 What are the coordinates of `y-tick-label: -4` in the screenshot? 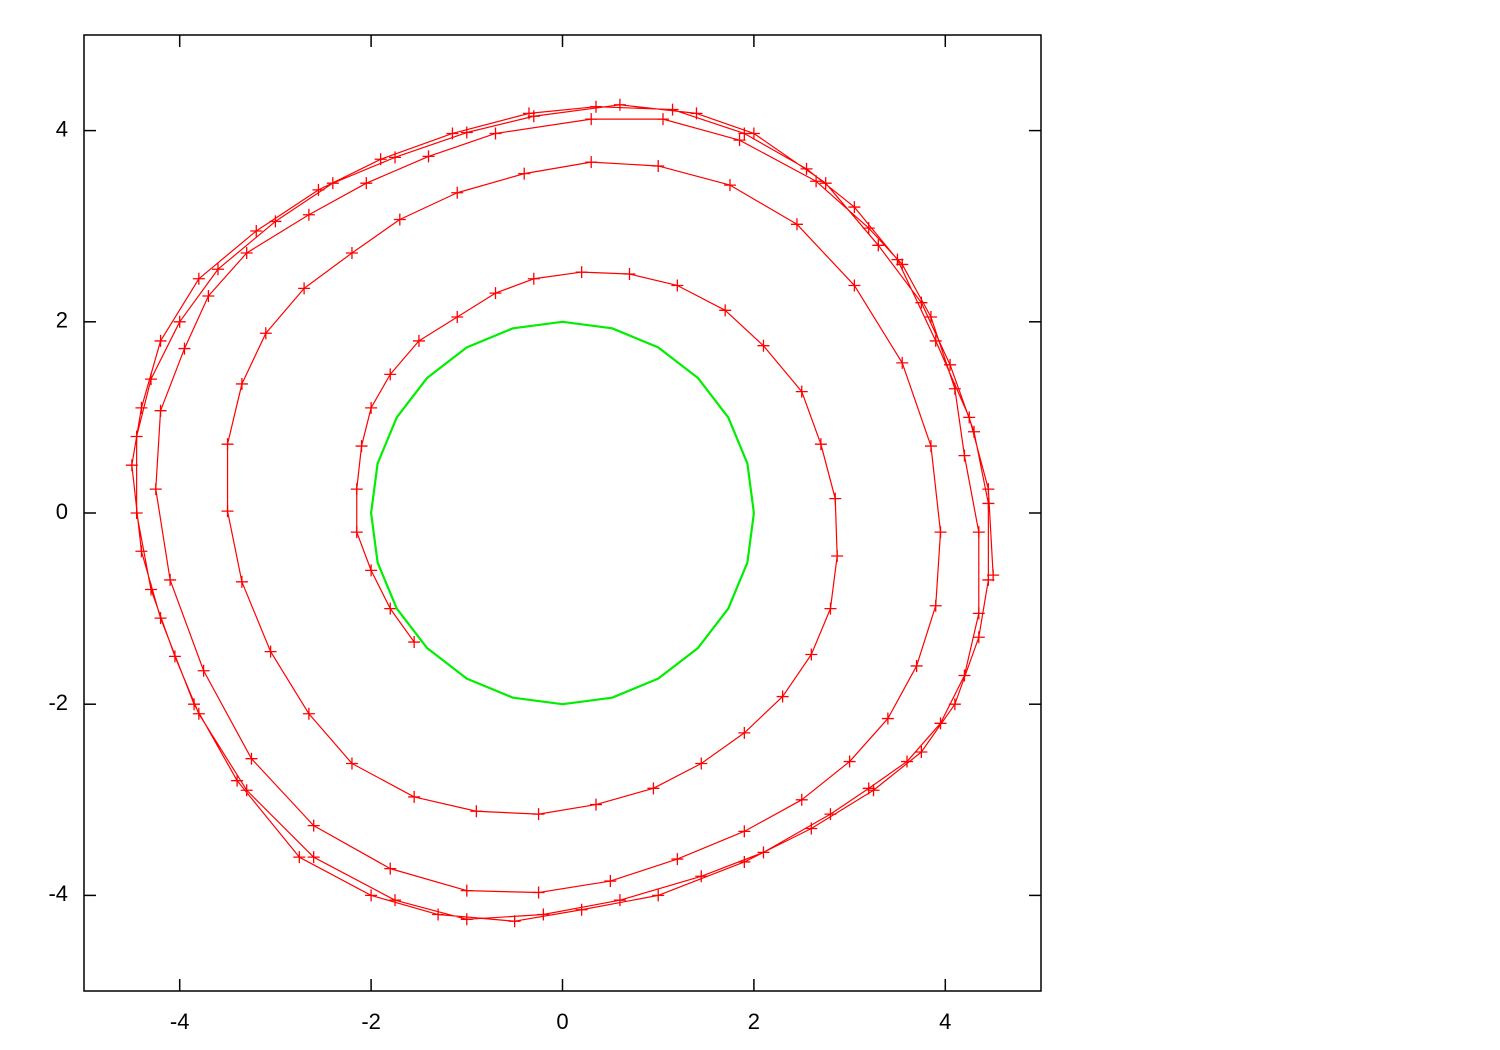 It's located at (58, 893).